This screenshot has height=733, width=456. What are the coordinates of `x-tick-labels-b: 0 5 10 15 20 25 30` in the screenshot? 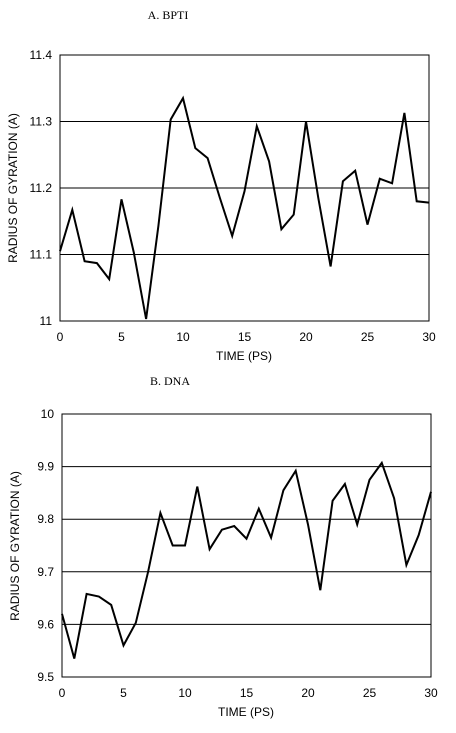 It's located at (248, 693).